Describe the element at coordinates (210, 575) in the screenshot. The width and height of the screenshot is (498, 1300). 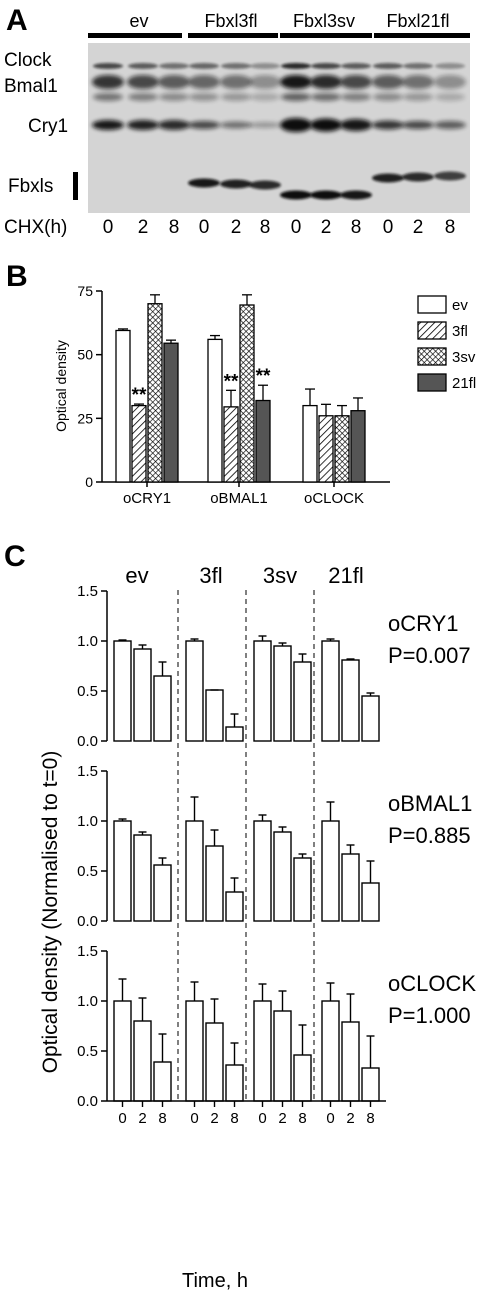
I see `condition-header: 3fl` at that location.